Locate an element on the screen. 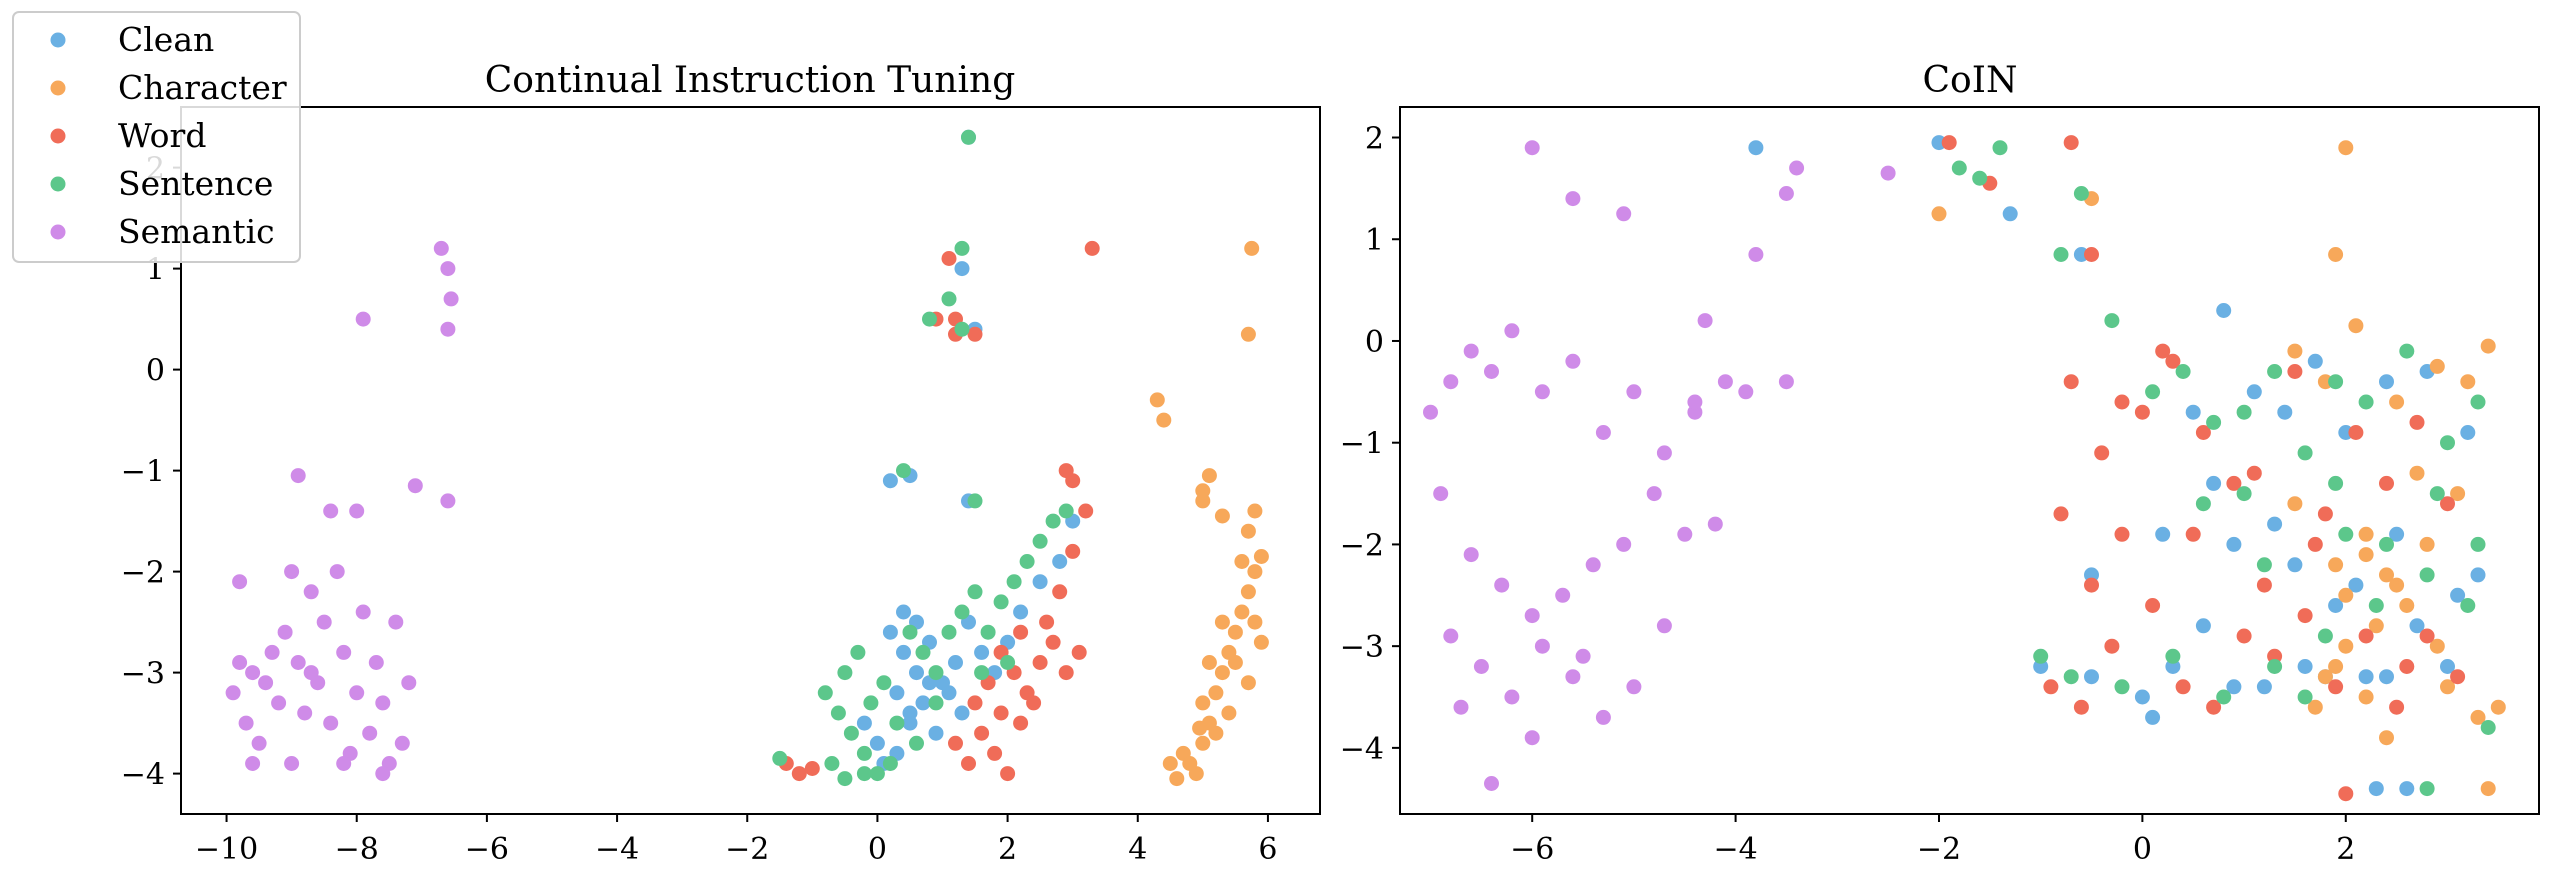 The height and width of the screenshot is (872, 2554). left-x-tick-label: −4 is located at coordinates (617, 849).